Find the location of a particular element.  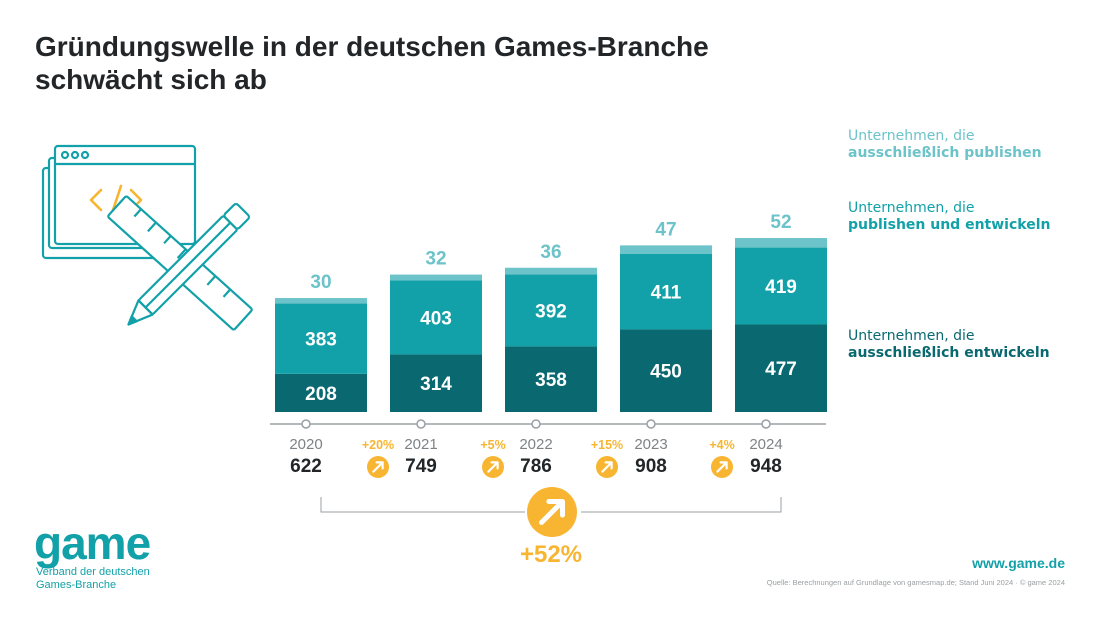

legend-label-line-2: ausschließlich publishen is located at coordinates (945, 153).